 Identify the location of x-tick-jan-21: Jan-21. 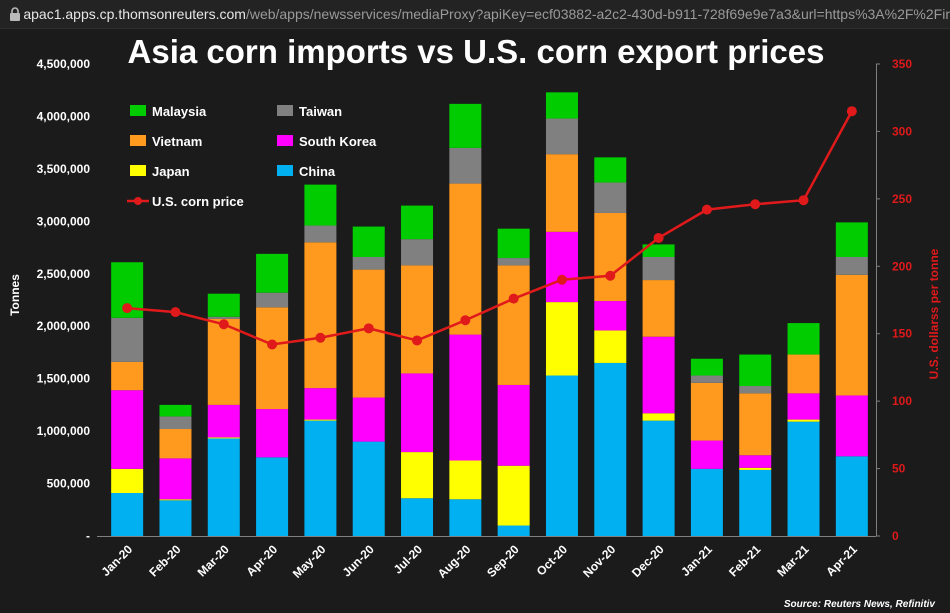
(696, 560).